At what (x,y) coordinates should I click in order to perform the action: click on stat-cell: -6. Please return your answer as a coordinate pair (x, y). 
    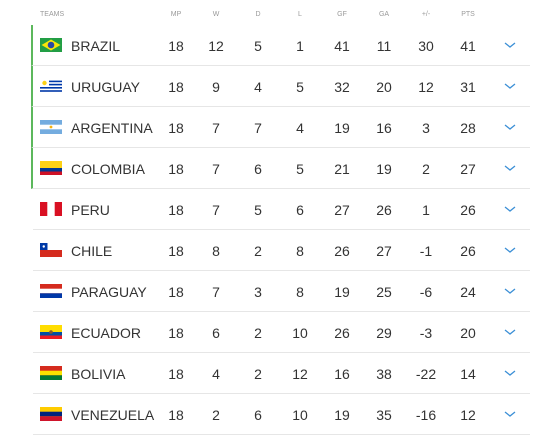
    Looking at the image, I should click on (426, 292).